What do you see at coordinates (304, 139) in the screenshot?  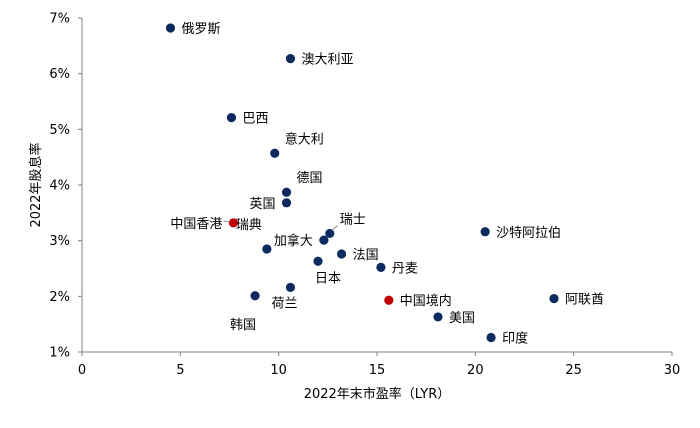 I see `point-label: 意大利` at bounding box center [304, 139].